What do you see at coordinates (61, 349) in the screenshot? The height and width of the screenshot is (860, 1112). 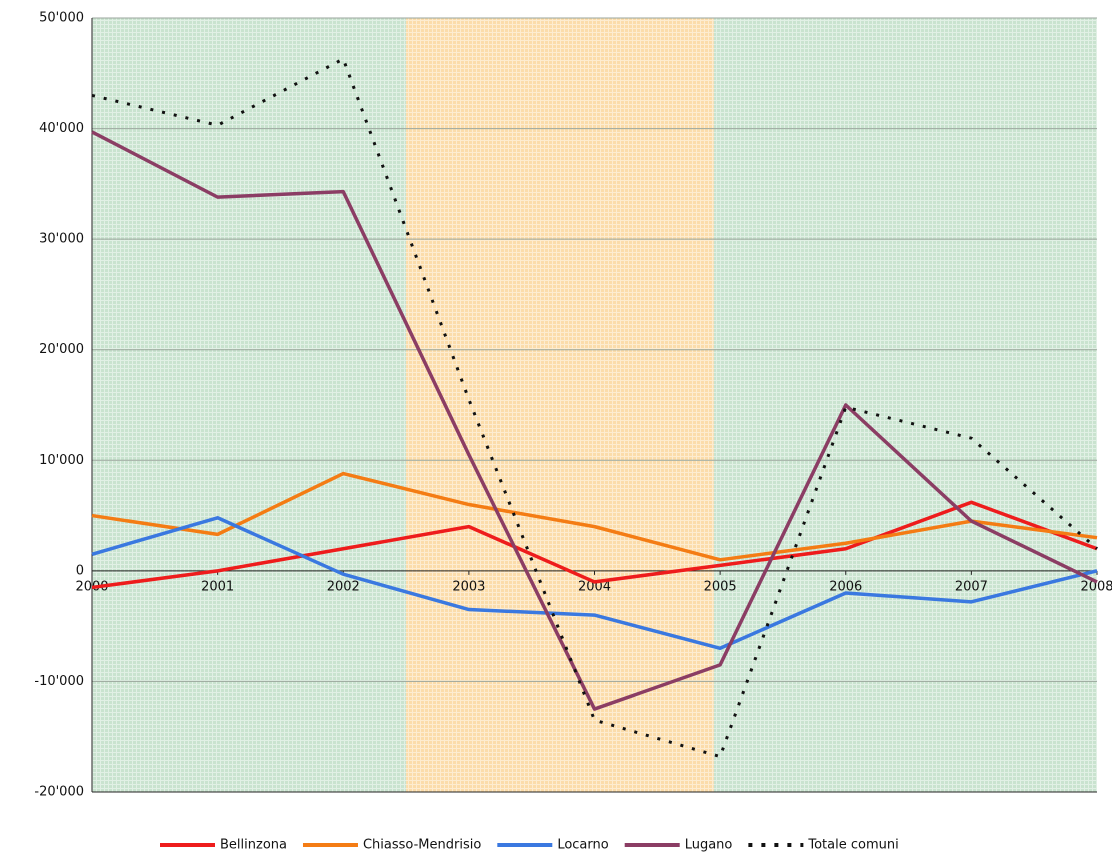 I see `y-tick-label: 20'000` at bounding box center [61, 349].